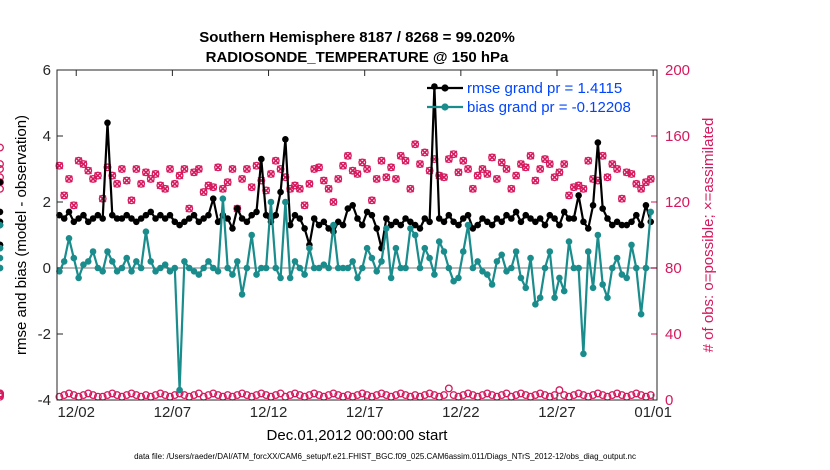 The height and width of the screenshot is (470, 830). I want to click on y-axis-label-left: rmse and bias (model - observation), so click(21, 235).